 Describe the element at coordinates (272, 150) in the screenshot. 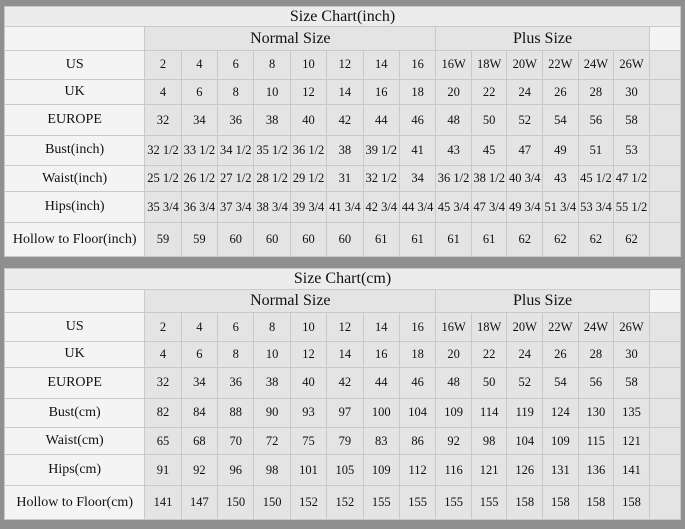

I see `value-cell: 35 1/2` at that location.